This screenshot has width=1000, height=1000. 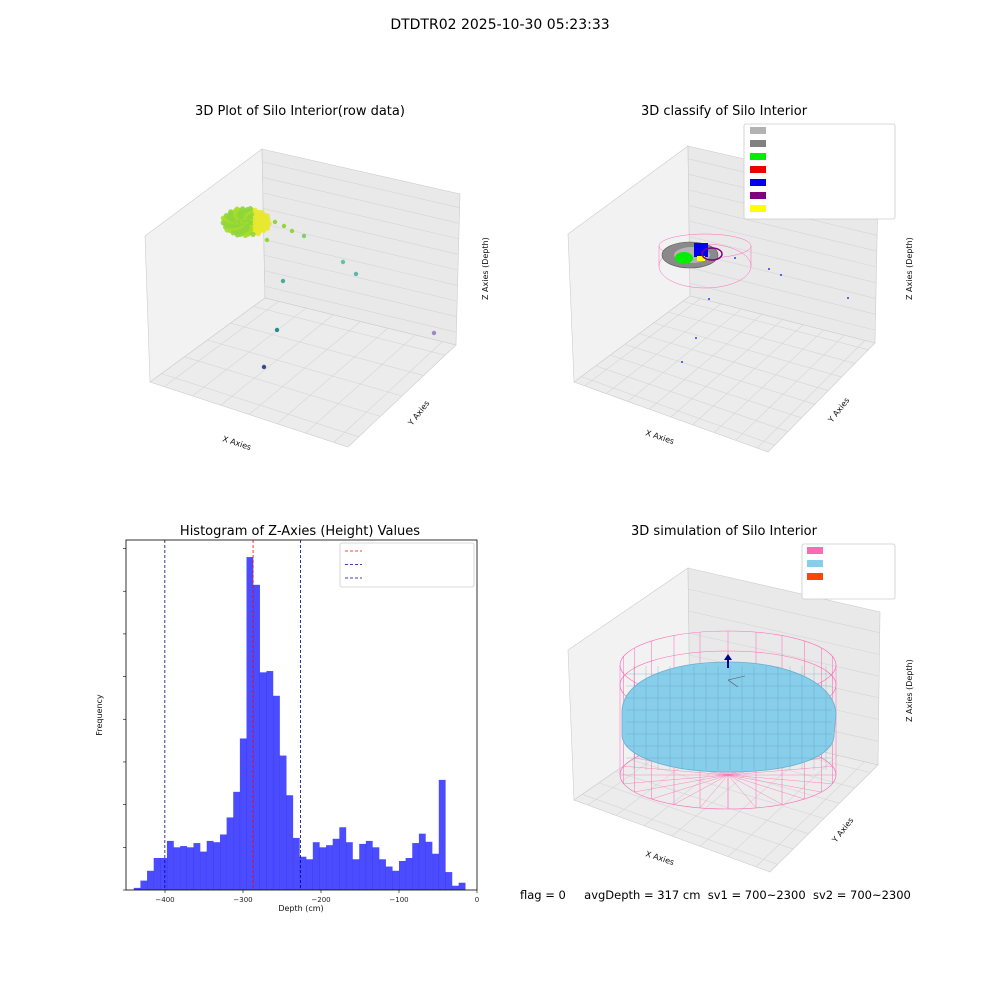 I want to click on classified-silo-cluster, so click(x=705, y=261).